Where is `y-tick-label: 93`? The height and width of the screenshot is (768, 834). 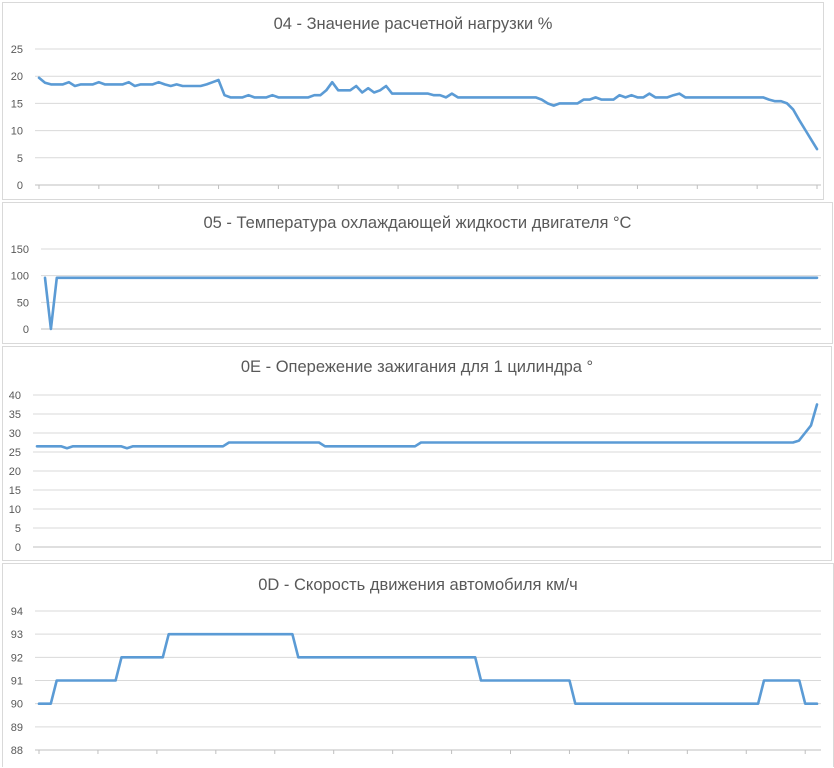
y-tick-label: 93 is located at coordinates (17, 635).